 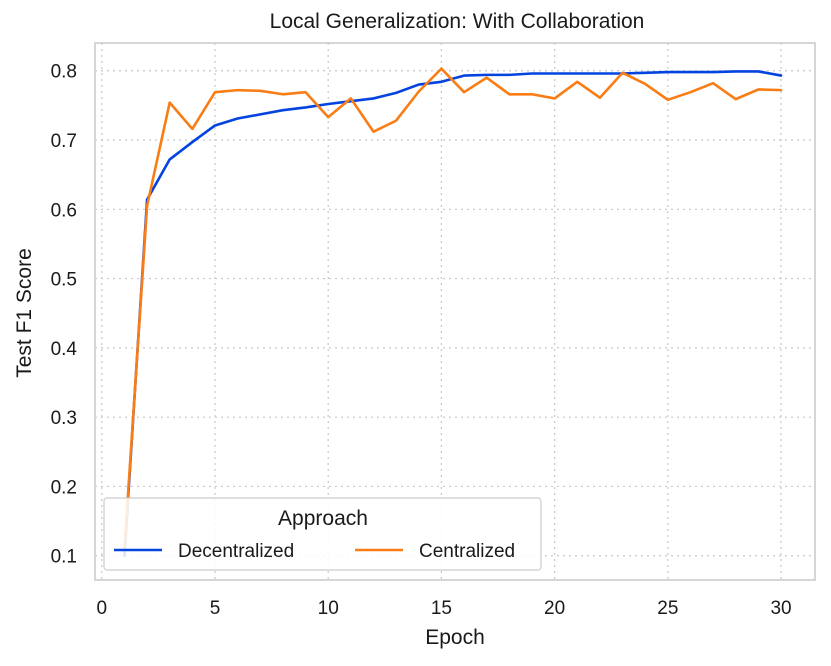 I want to click on legend-label-centralized: Centralized, so click(x=467, y=551).